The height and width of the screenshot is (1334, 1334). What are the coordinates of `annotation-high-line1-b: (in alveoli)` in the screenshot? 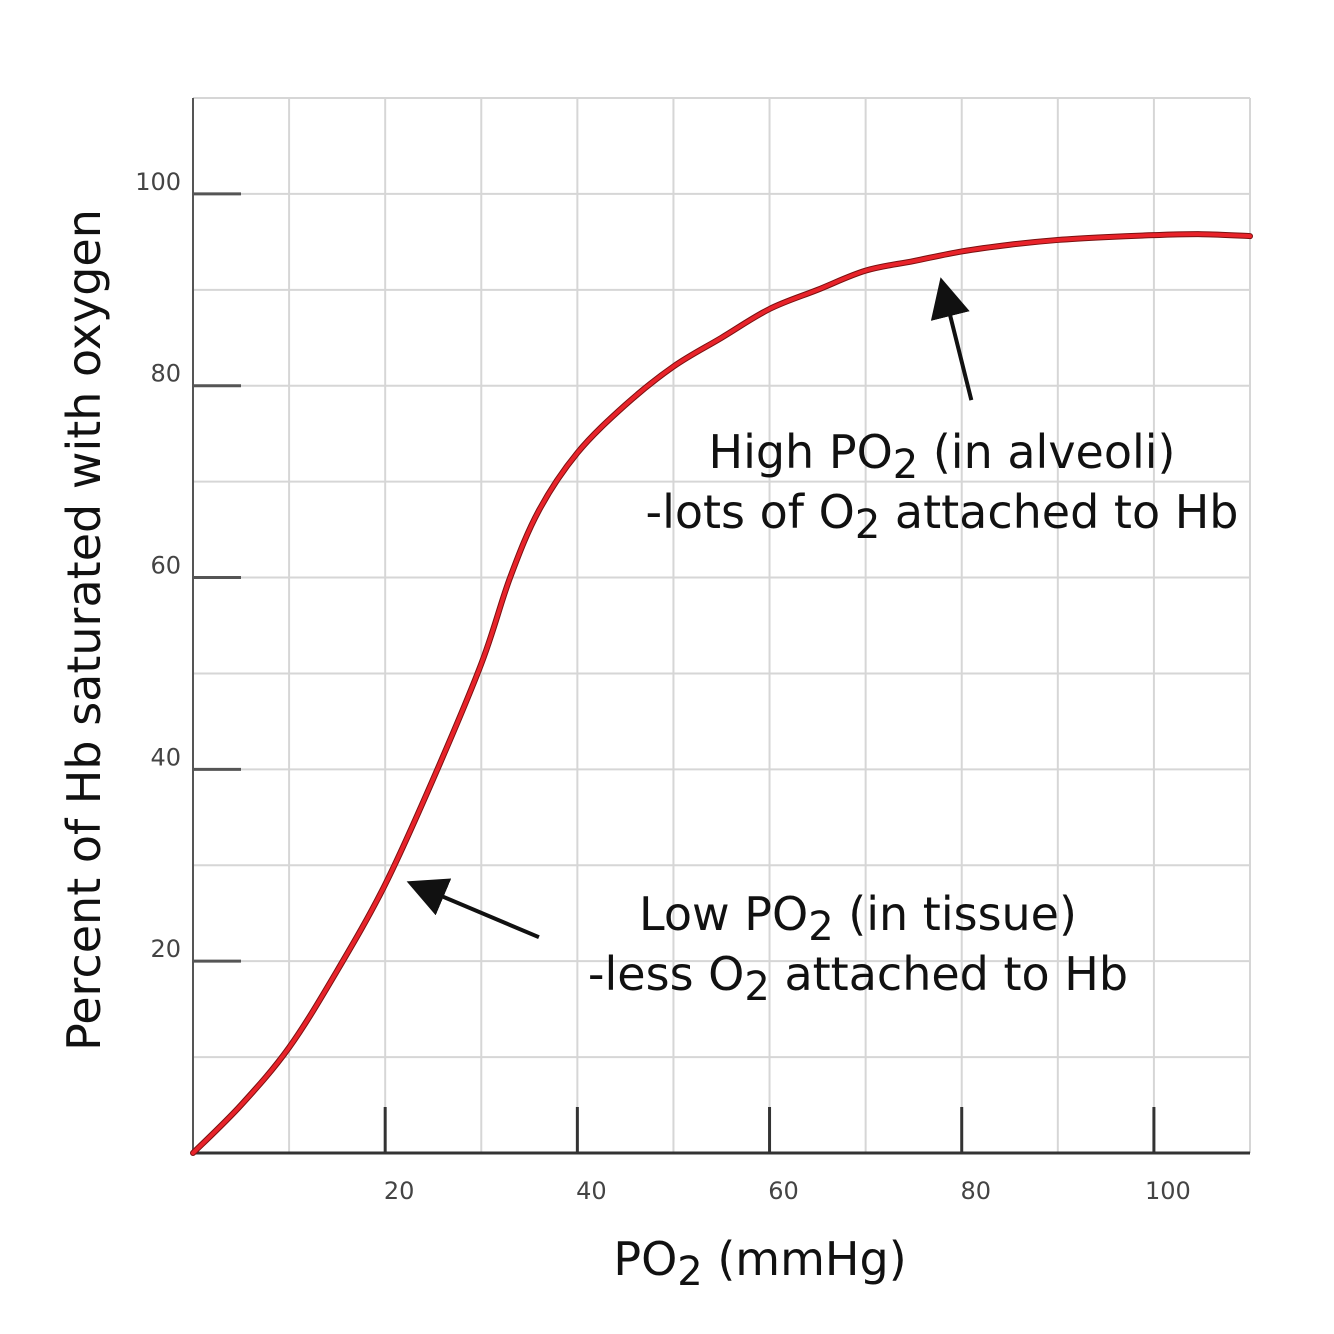 It's located at (1046, 452).